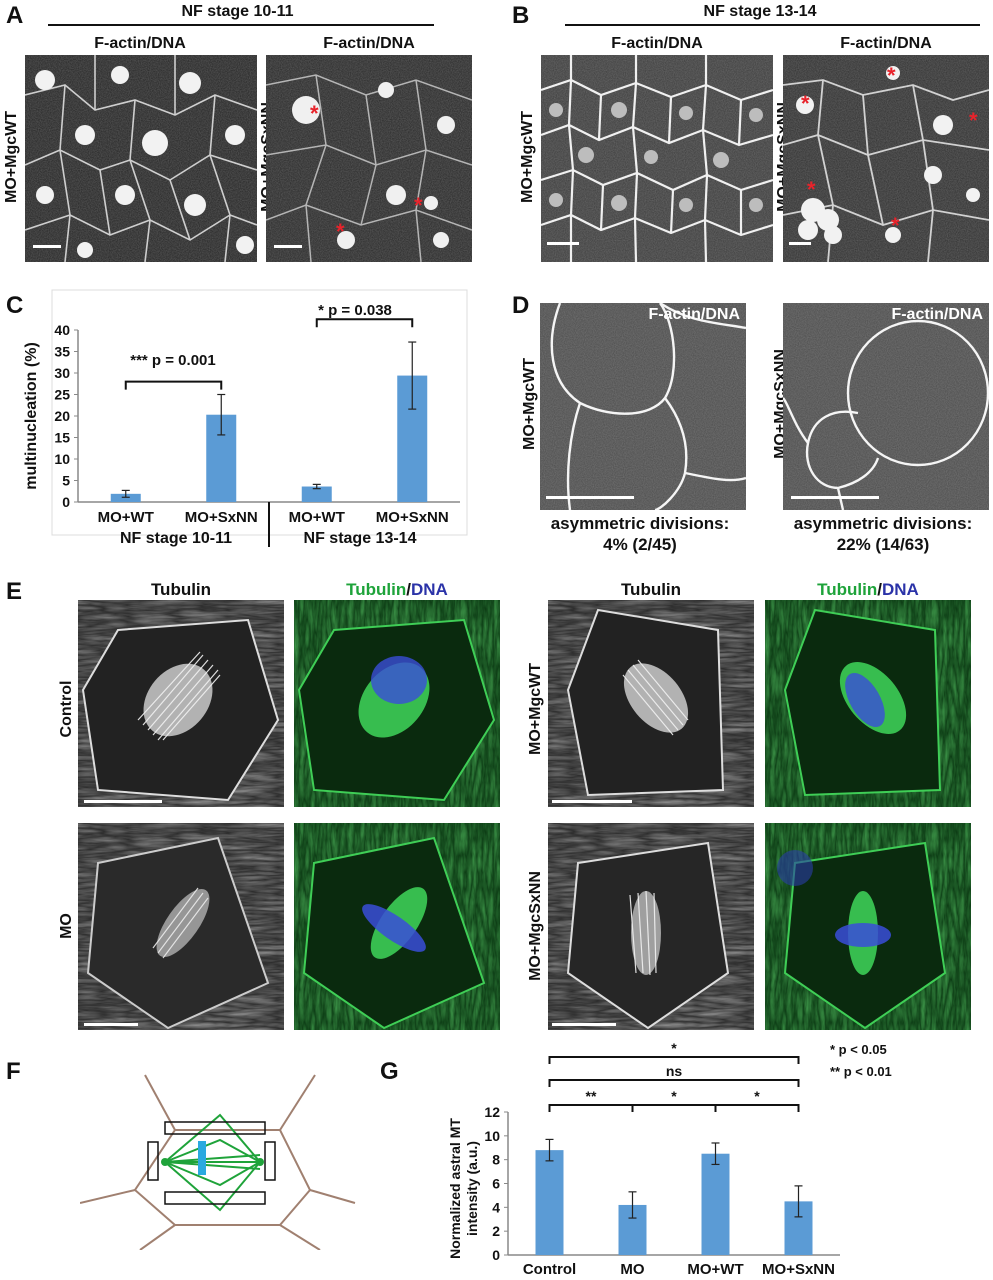 This screenshot has height=1280, width=993. I want to click on panel-a-header: NF stage 10-11, so click(237, 11).